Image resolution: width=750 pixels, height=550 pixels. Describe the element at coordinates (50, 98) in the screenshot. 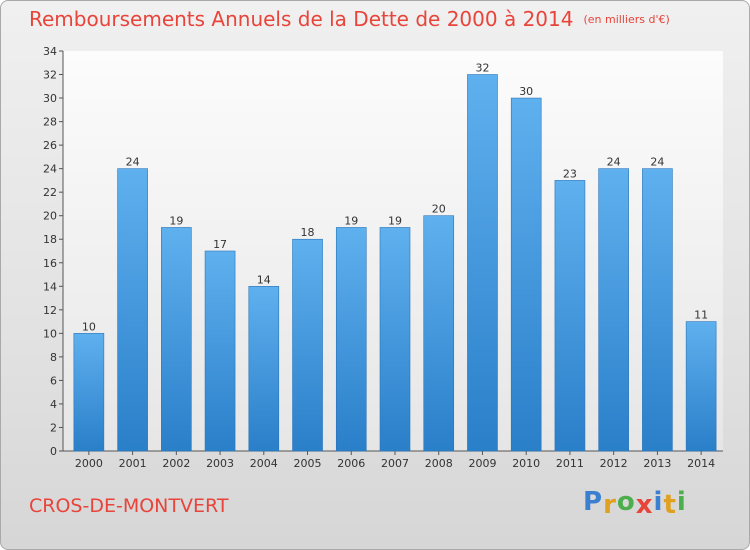

I see `y-tick-label: 30` at that location.